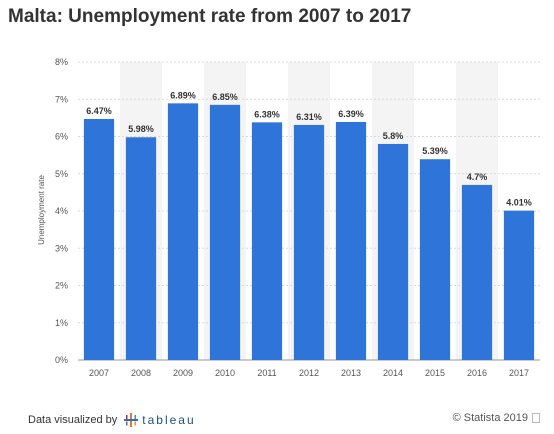  I want to click on credit-label: Data visualized by, so click(73, 420).